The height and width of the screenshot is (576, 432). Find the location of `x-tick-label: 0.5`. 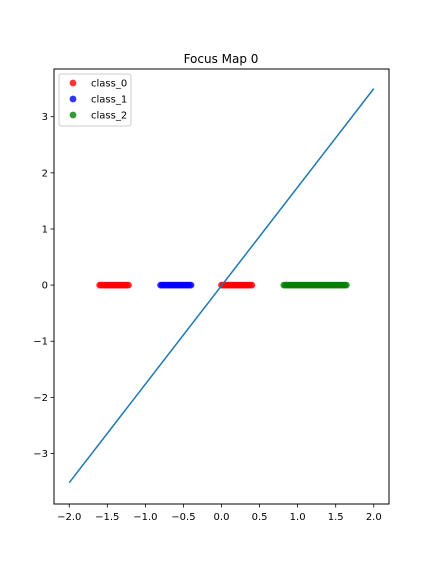

x-tick-label: 0.5 is located at coordinates (260, 517).